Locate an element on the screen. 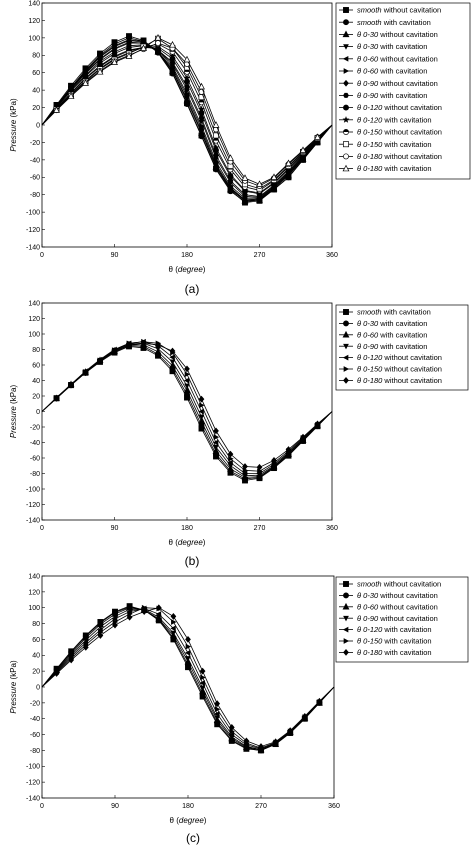  legend-item: θ 0-60 without cavitation is located at coordinates (388, 58).